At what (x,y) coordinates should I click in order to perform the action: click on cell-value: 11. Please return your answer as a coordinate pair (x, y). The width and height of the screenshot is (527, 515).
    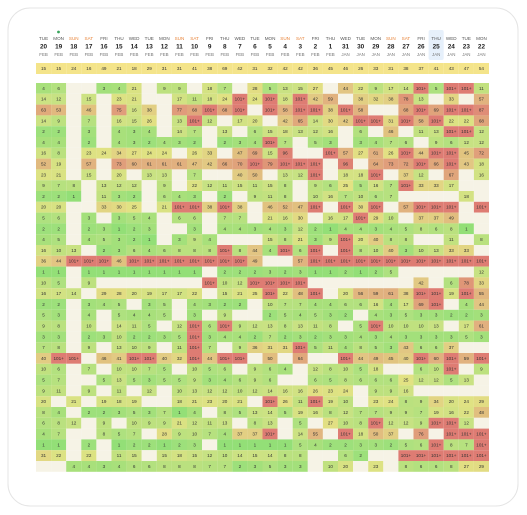
    Looking at the image, I should click on (194, 99).